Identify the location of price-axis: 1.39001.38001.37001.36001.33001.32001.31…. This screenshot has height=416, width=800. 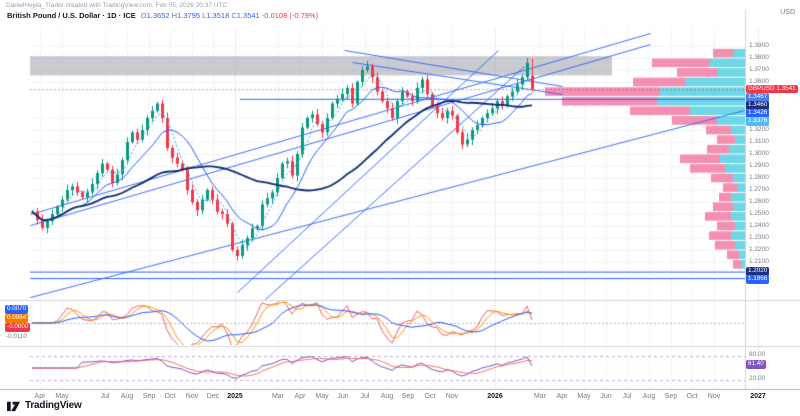
(772, 194).